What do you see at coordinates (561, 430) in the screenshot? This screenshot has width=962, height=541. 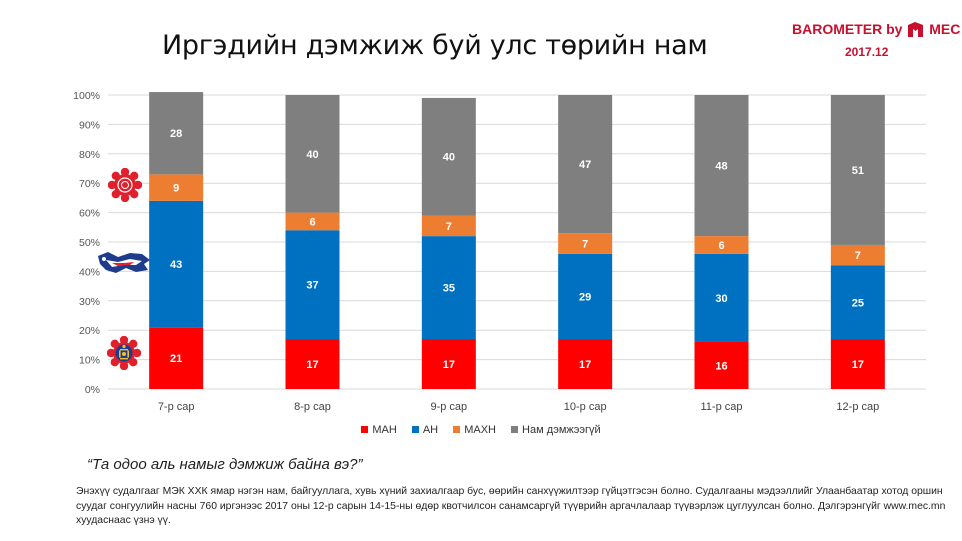 I see `legend-label: Нам дэмжээгүй` at bounding box center [561, 430].